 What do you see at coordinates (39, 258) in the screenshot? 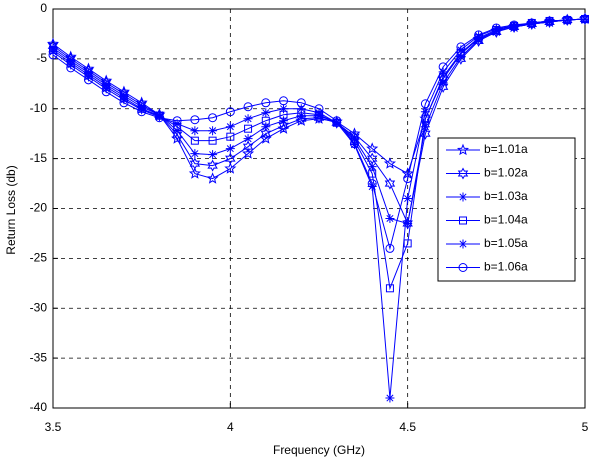
I see `y-tick-label: -25` at bounding box center [39, 258].